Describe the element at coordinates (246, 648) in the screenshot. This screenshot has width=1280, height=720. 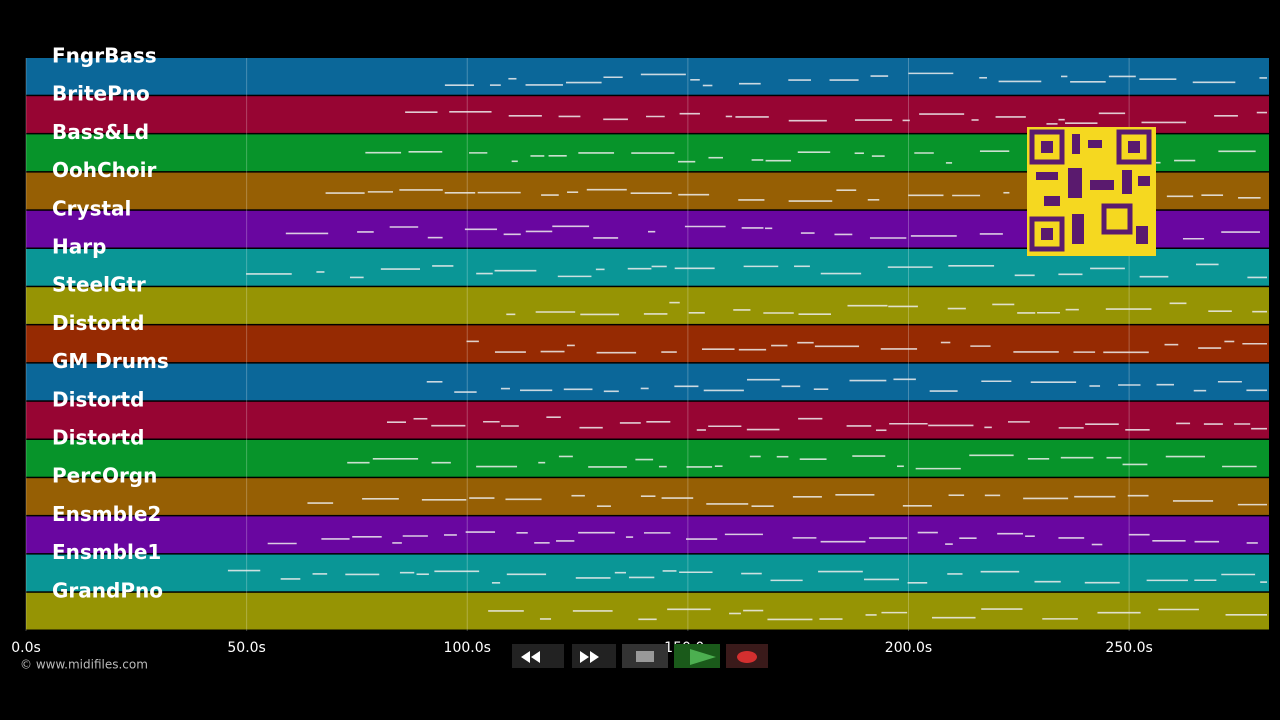
I see `x-tick-label: 50.0s` at that location.